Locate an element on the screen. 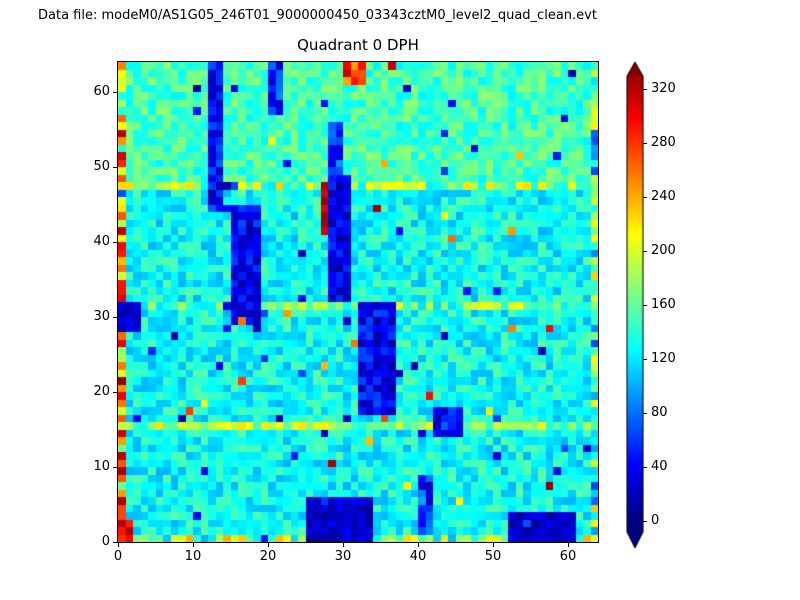 The image size is (800, 600). colorbar-tick-label: 320 is located at coordinates (663, 88).